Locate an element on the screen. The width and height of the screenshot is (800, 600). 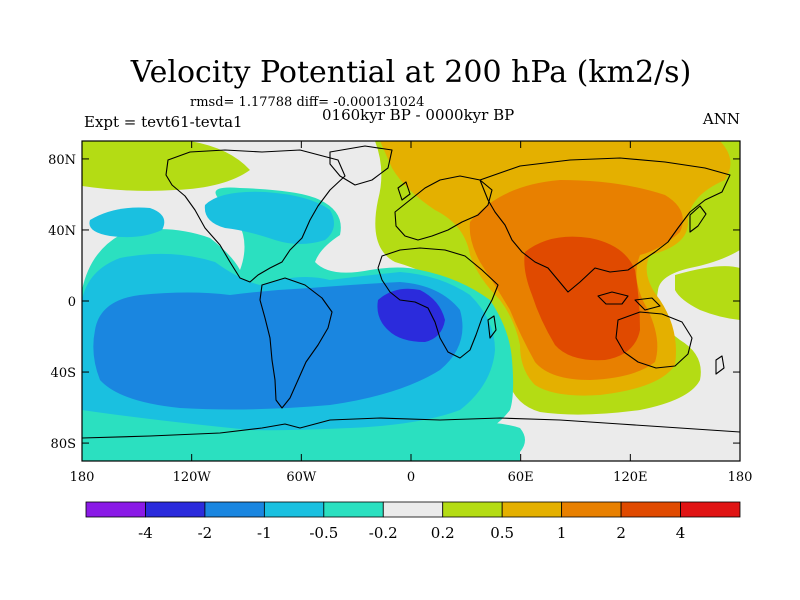
colorbar-label: -0.5 is located at coordinates (323, 533).